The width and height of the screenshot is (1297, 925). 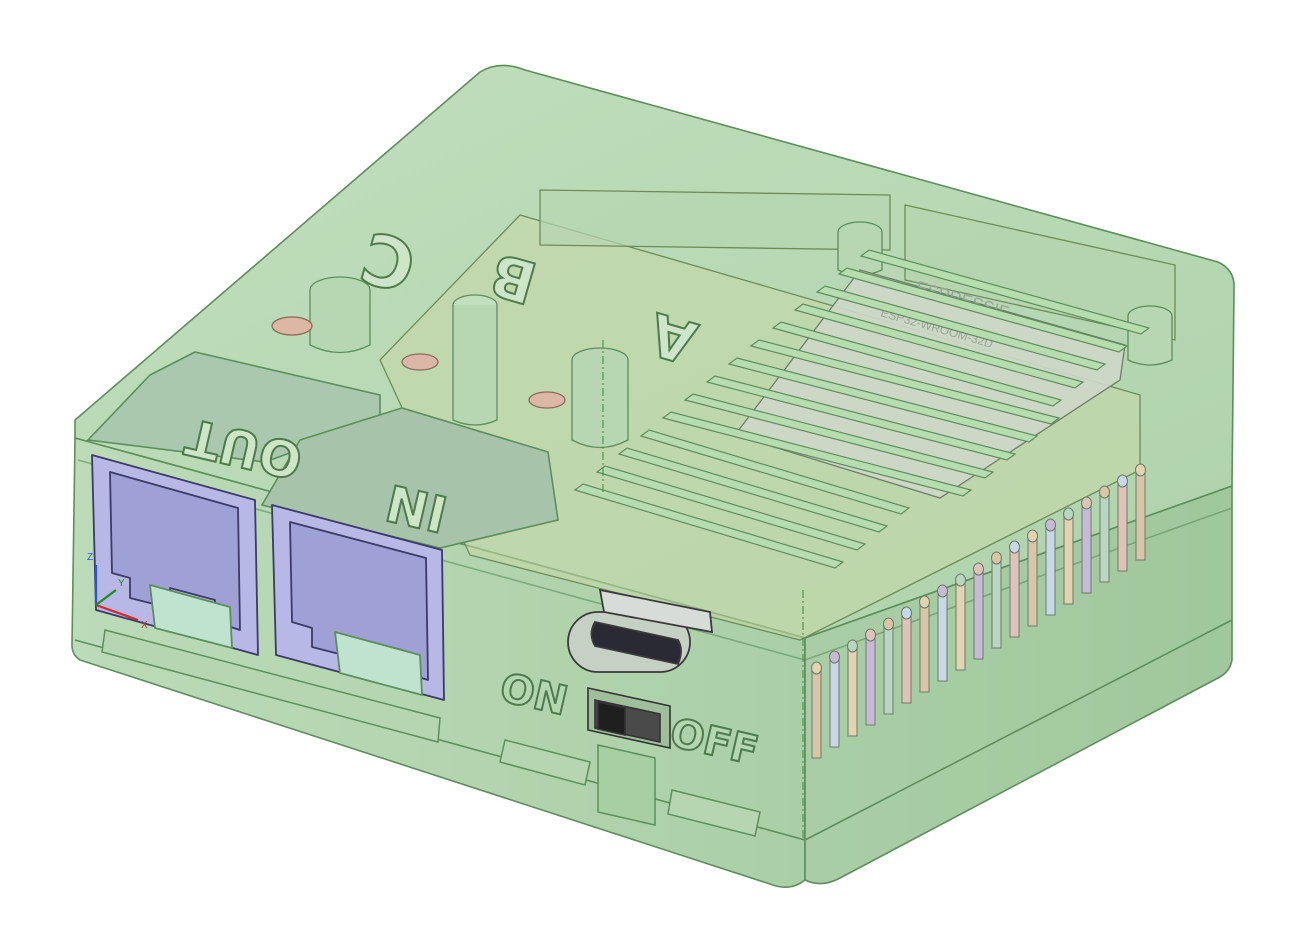 I want to click on lid-seam-right, so click(x=1018, y=730).